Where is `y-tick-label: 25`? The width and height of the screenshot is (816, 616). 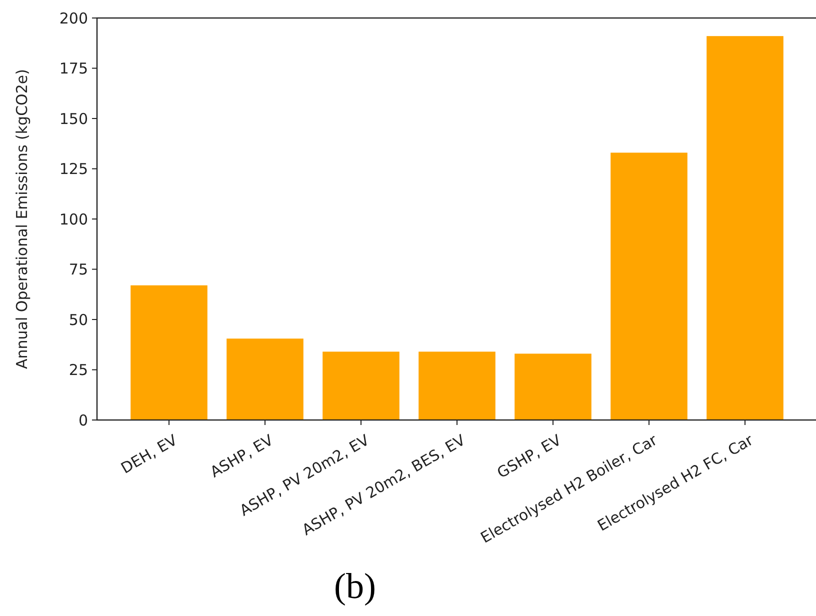 y-tick-label: 25 is located at coordinates (78, 370).